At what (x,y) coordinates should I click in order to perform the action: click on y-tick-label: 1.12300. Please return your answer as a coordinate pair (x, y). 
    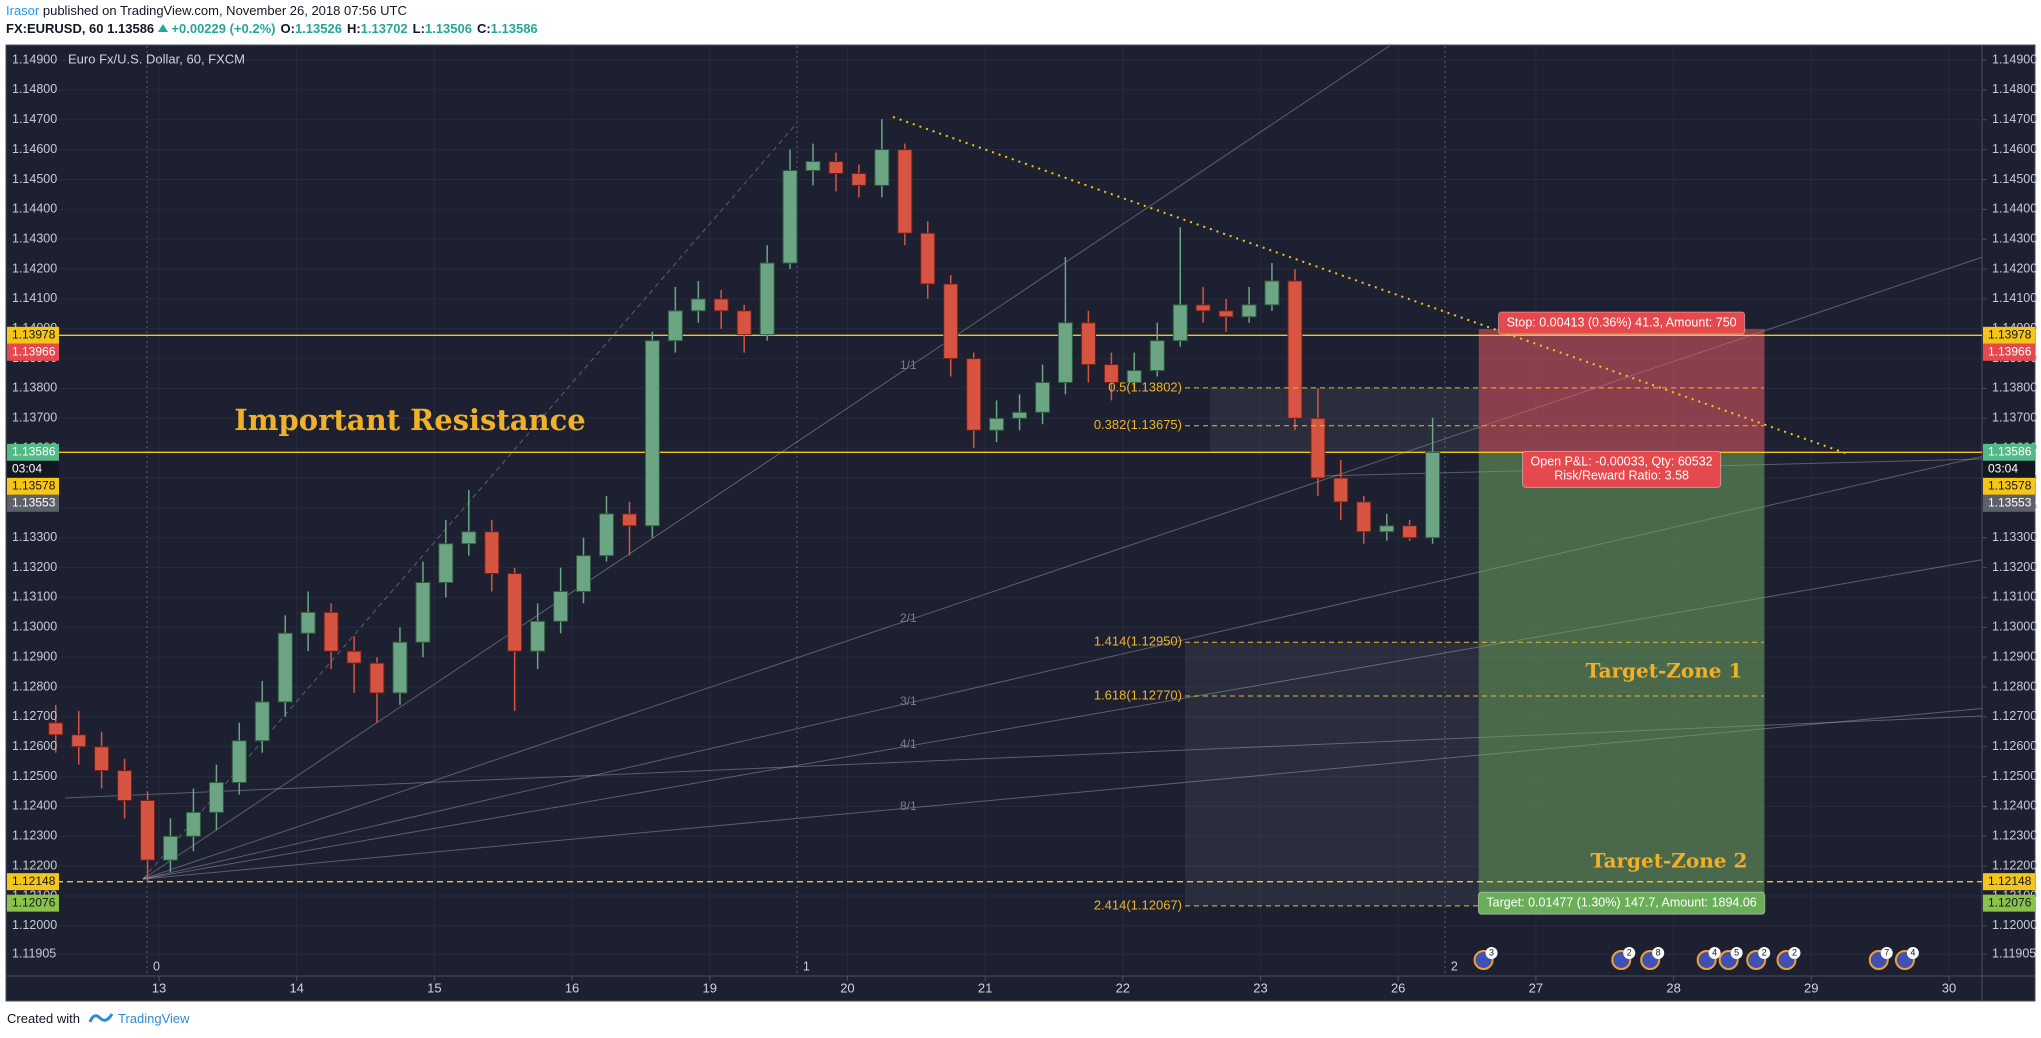
    Looking at the image, I should click on (34, 836).